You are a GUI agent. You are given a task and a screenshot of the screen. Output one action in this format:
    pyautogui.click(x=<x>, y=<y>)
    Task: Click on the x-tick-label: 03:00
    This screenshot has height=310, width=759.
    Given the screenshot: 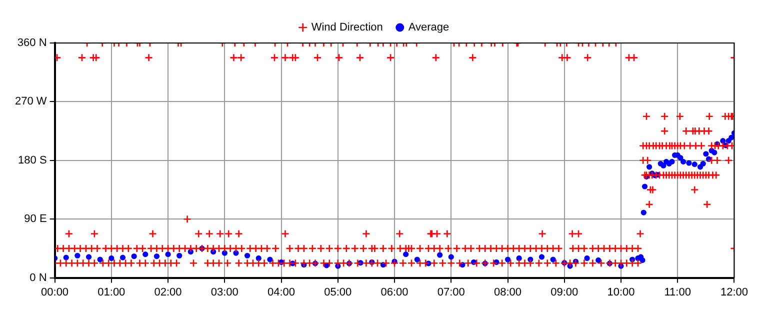 What is the action you would take?
    pyautogui.click(x=224, y=292)
    